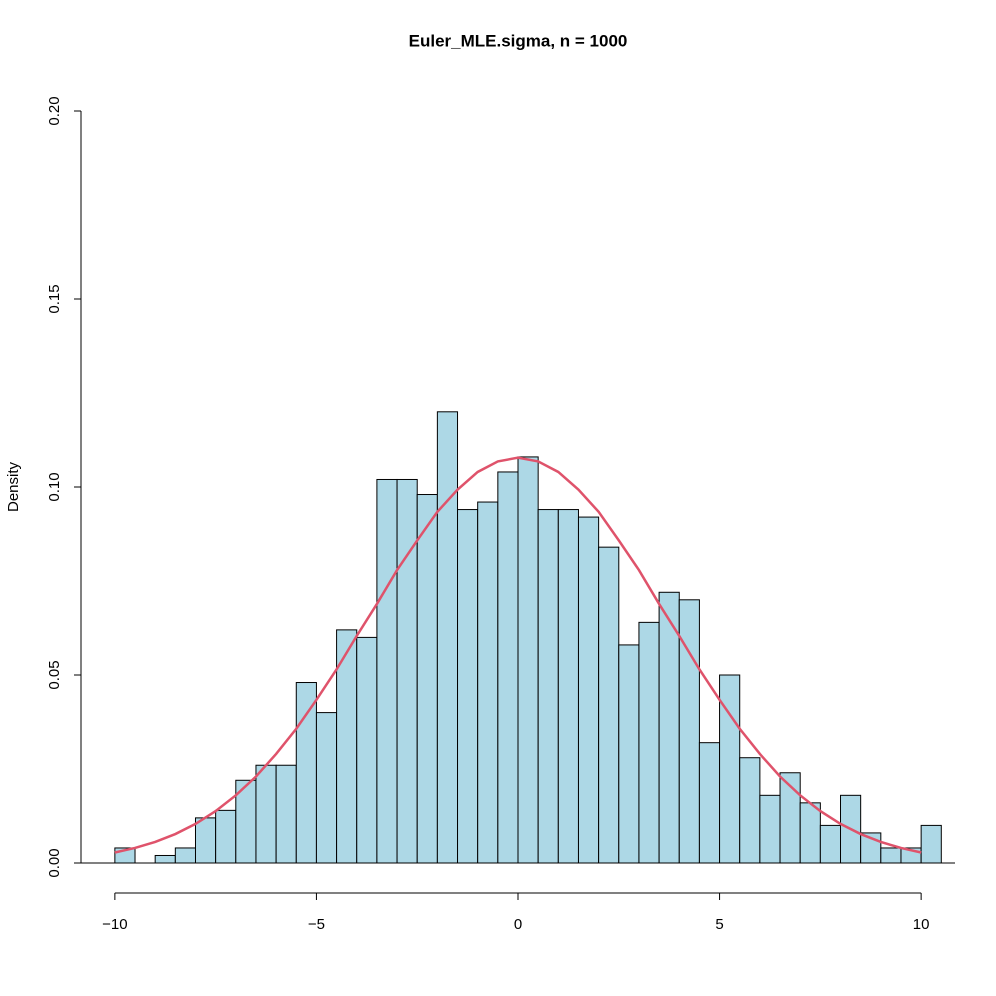  What do you see at coordinates (54, 674) in the screenshot?
I see `y-tick-label: 0.05` at bounding box center [54, 674].